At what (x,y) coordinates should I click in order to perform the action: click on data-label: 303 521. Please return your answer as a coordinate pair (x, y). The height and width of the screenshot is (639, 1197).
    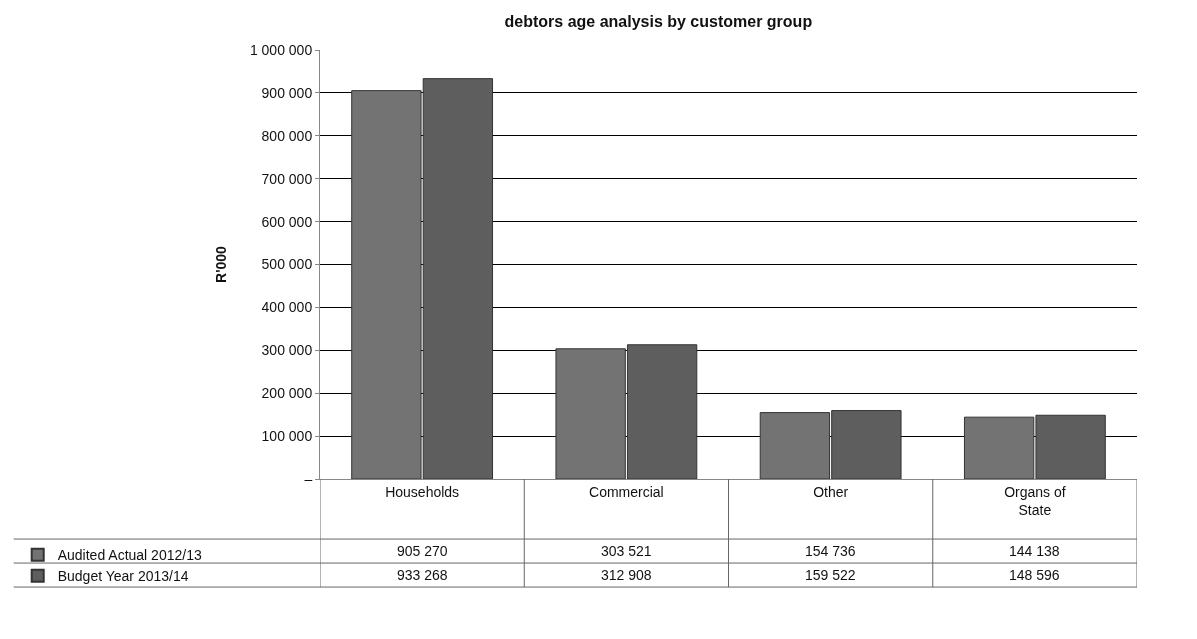
    Looking at the image, I should click on (626, 551).